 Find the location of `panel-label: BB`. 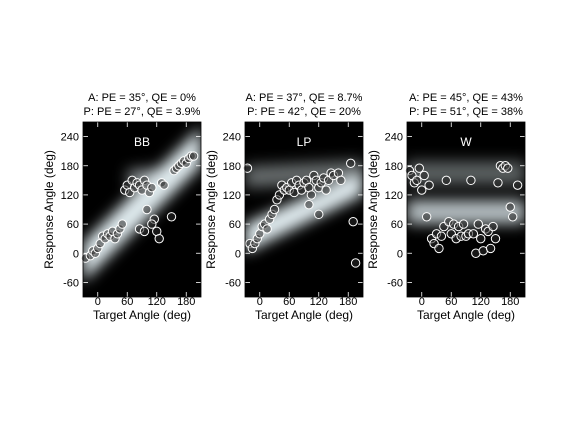

panel-label: BB is located at coordinates (142, 142).